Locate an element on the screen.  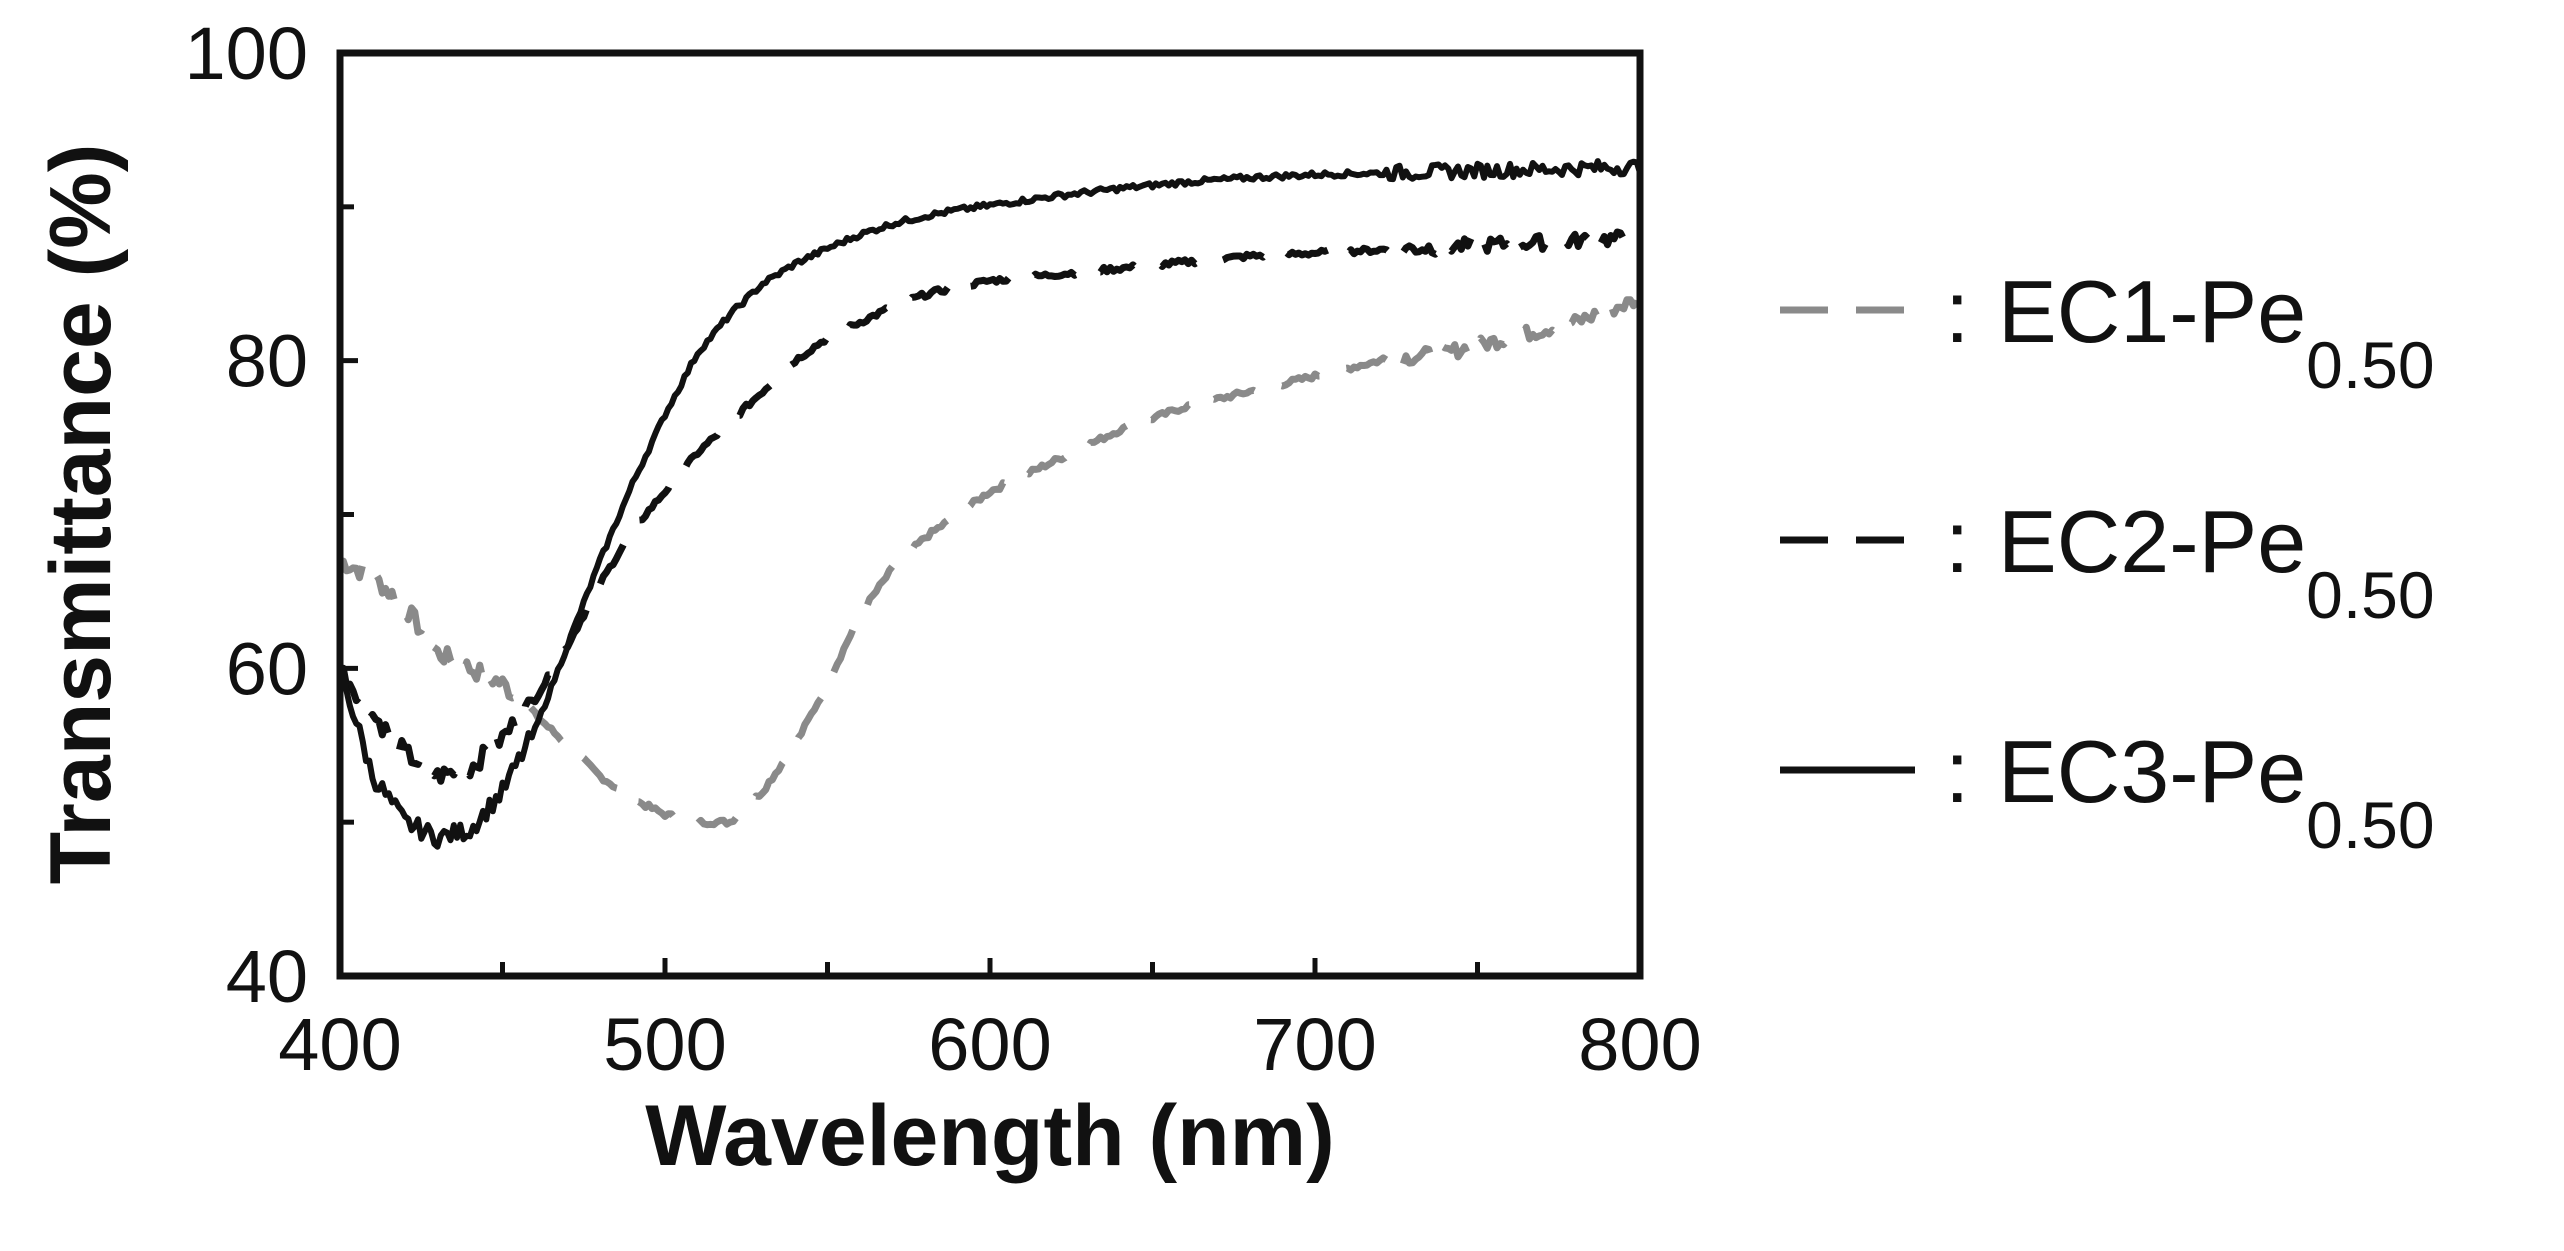
x-tick-label-500: 500 is located at coordinates (664, 1044).